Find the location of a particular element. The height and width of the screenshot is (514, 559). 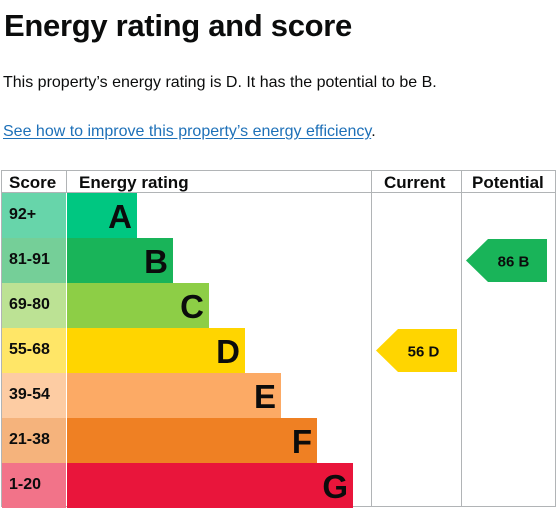

band-range-label-e: 39-54 is located at coordinates (29, 394).